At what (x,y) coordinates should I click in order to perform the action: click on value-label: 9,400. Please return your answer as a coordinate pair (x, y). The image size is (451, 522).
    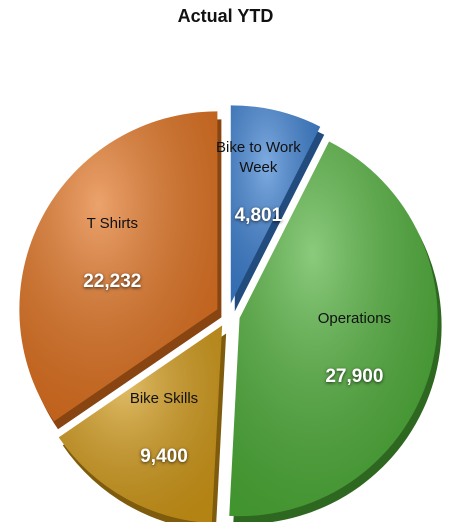
    Looking at the image, I should click on (164, 457).